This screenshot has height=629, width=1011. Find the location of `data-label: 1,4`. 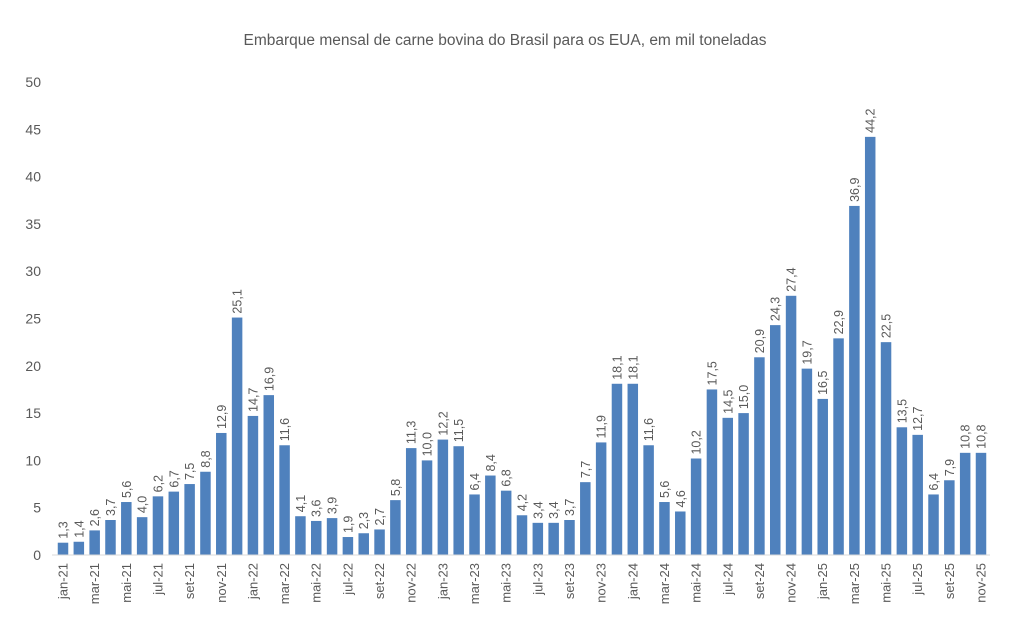

data-label: 1,4 is located at coordinates (79, 528).